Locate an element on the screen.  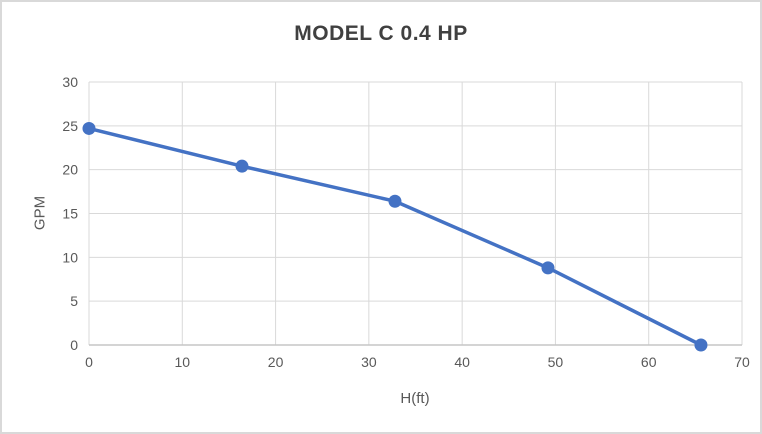
y-tick-label: 5 is located at coordinates (74, 301).